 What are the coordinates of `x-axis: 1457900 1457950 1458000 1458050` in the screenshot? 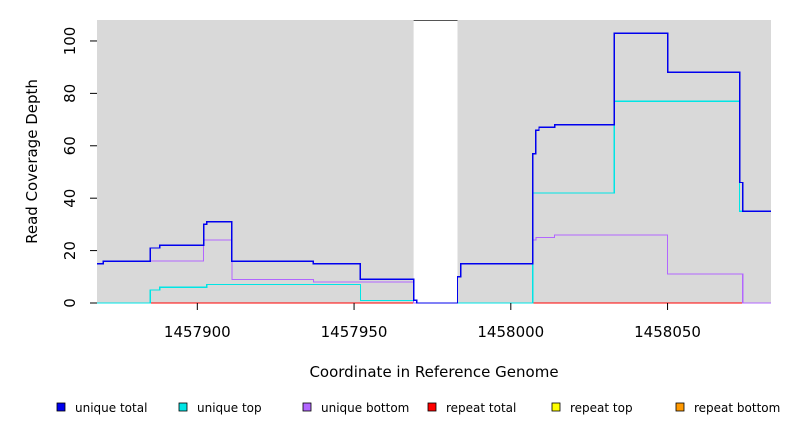 It's located at (432, 322).